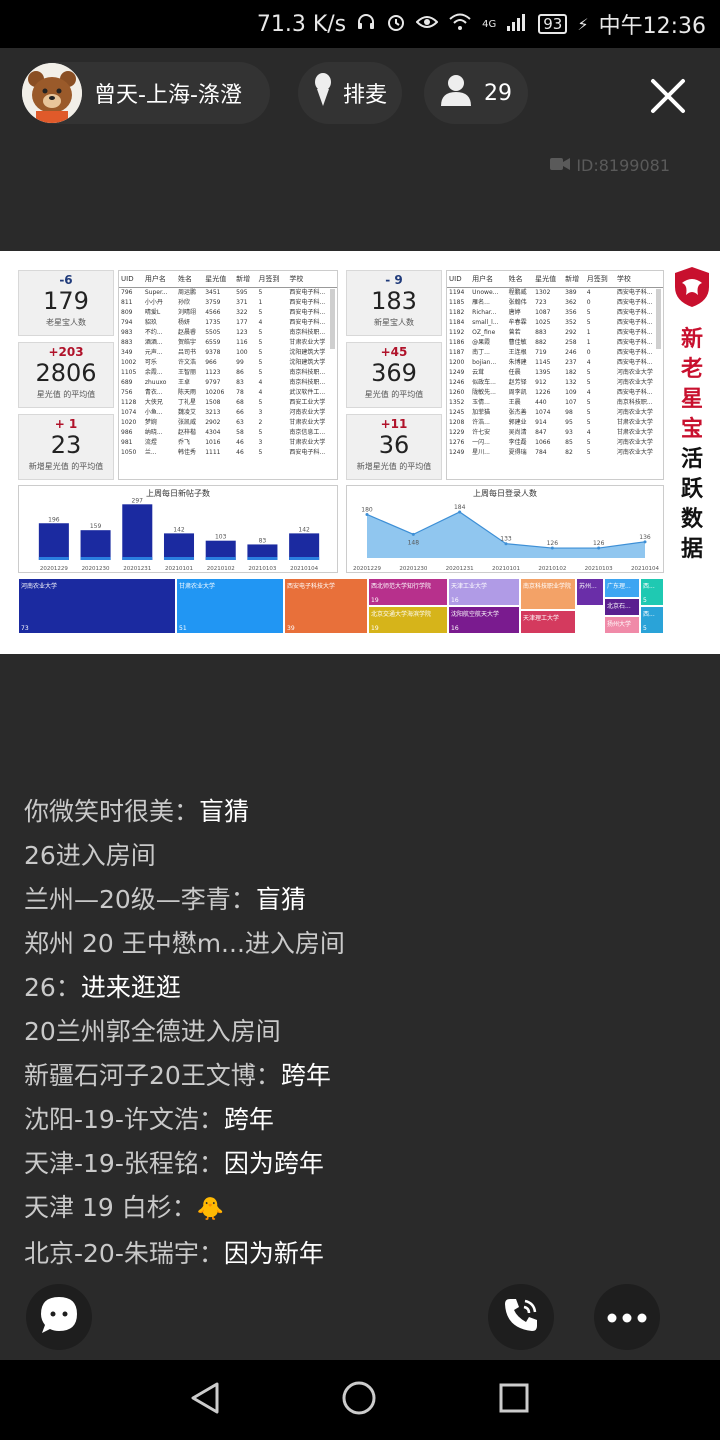 The height and width of the screenshot is (1440, 720). I want to click on chat-bubble-icon, so click(59, 1317).